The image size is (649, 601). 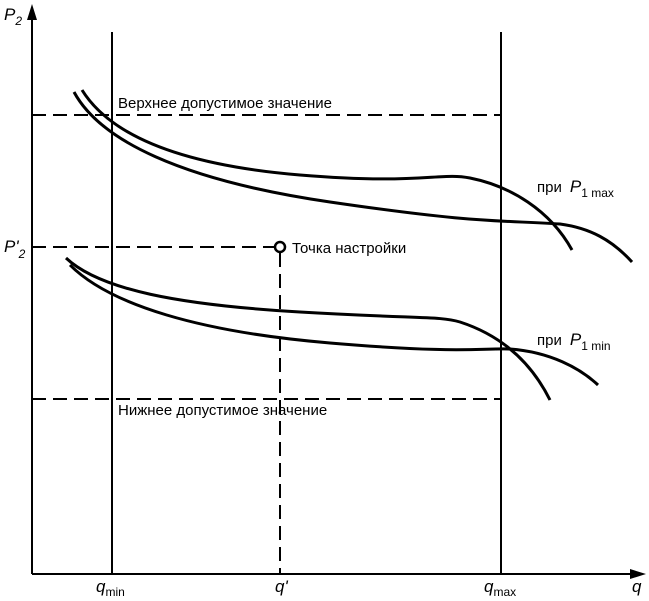 I want to click on y-axis-label: P2, so click(x=13, y=16).